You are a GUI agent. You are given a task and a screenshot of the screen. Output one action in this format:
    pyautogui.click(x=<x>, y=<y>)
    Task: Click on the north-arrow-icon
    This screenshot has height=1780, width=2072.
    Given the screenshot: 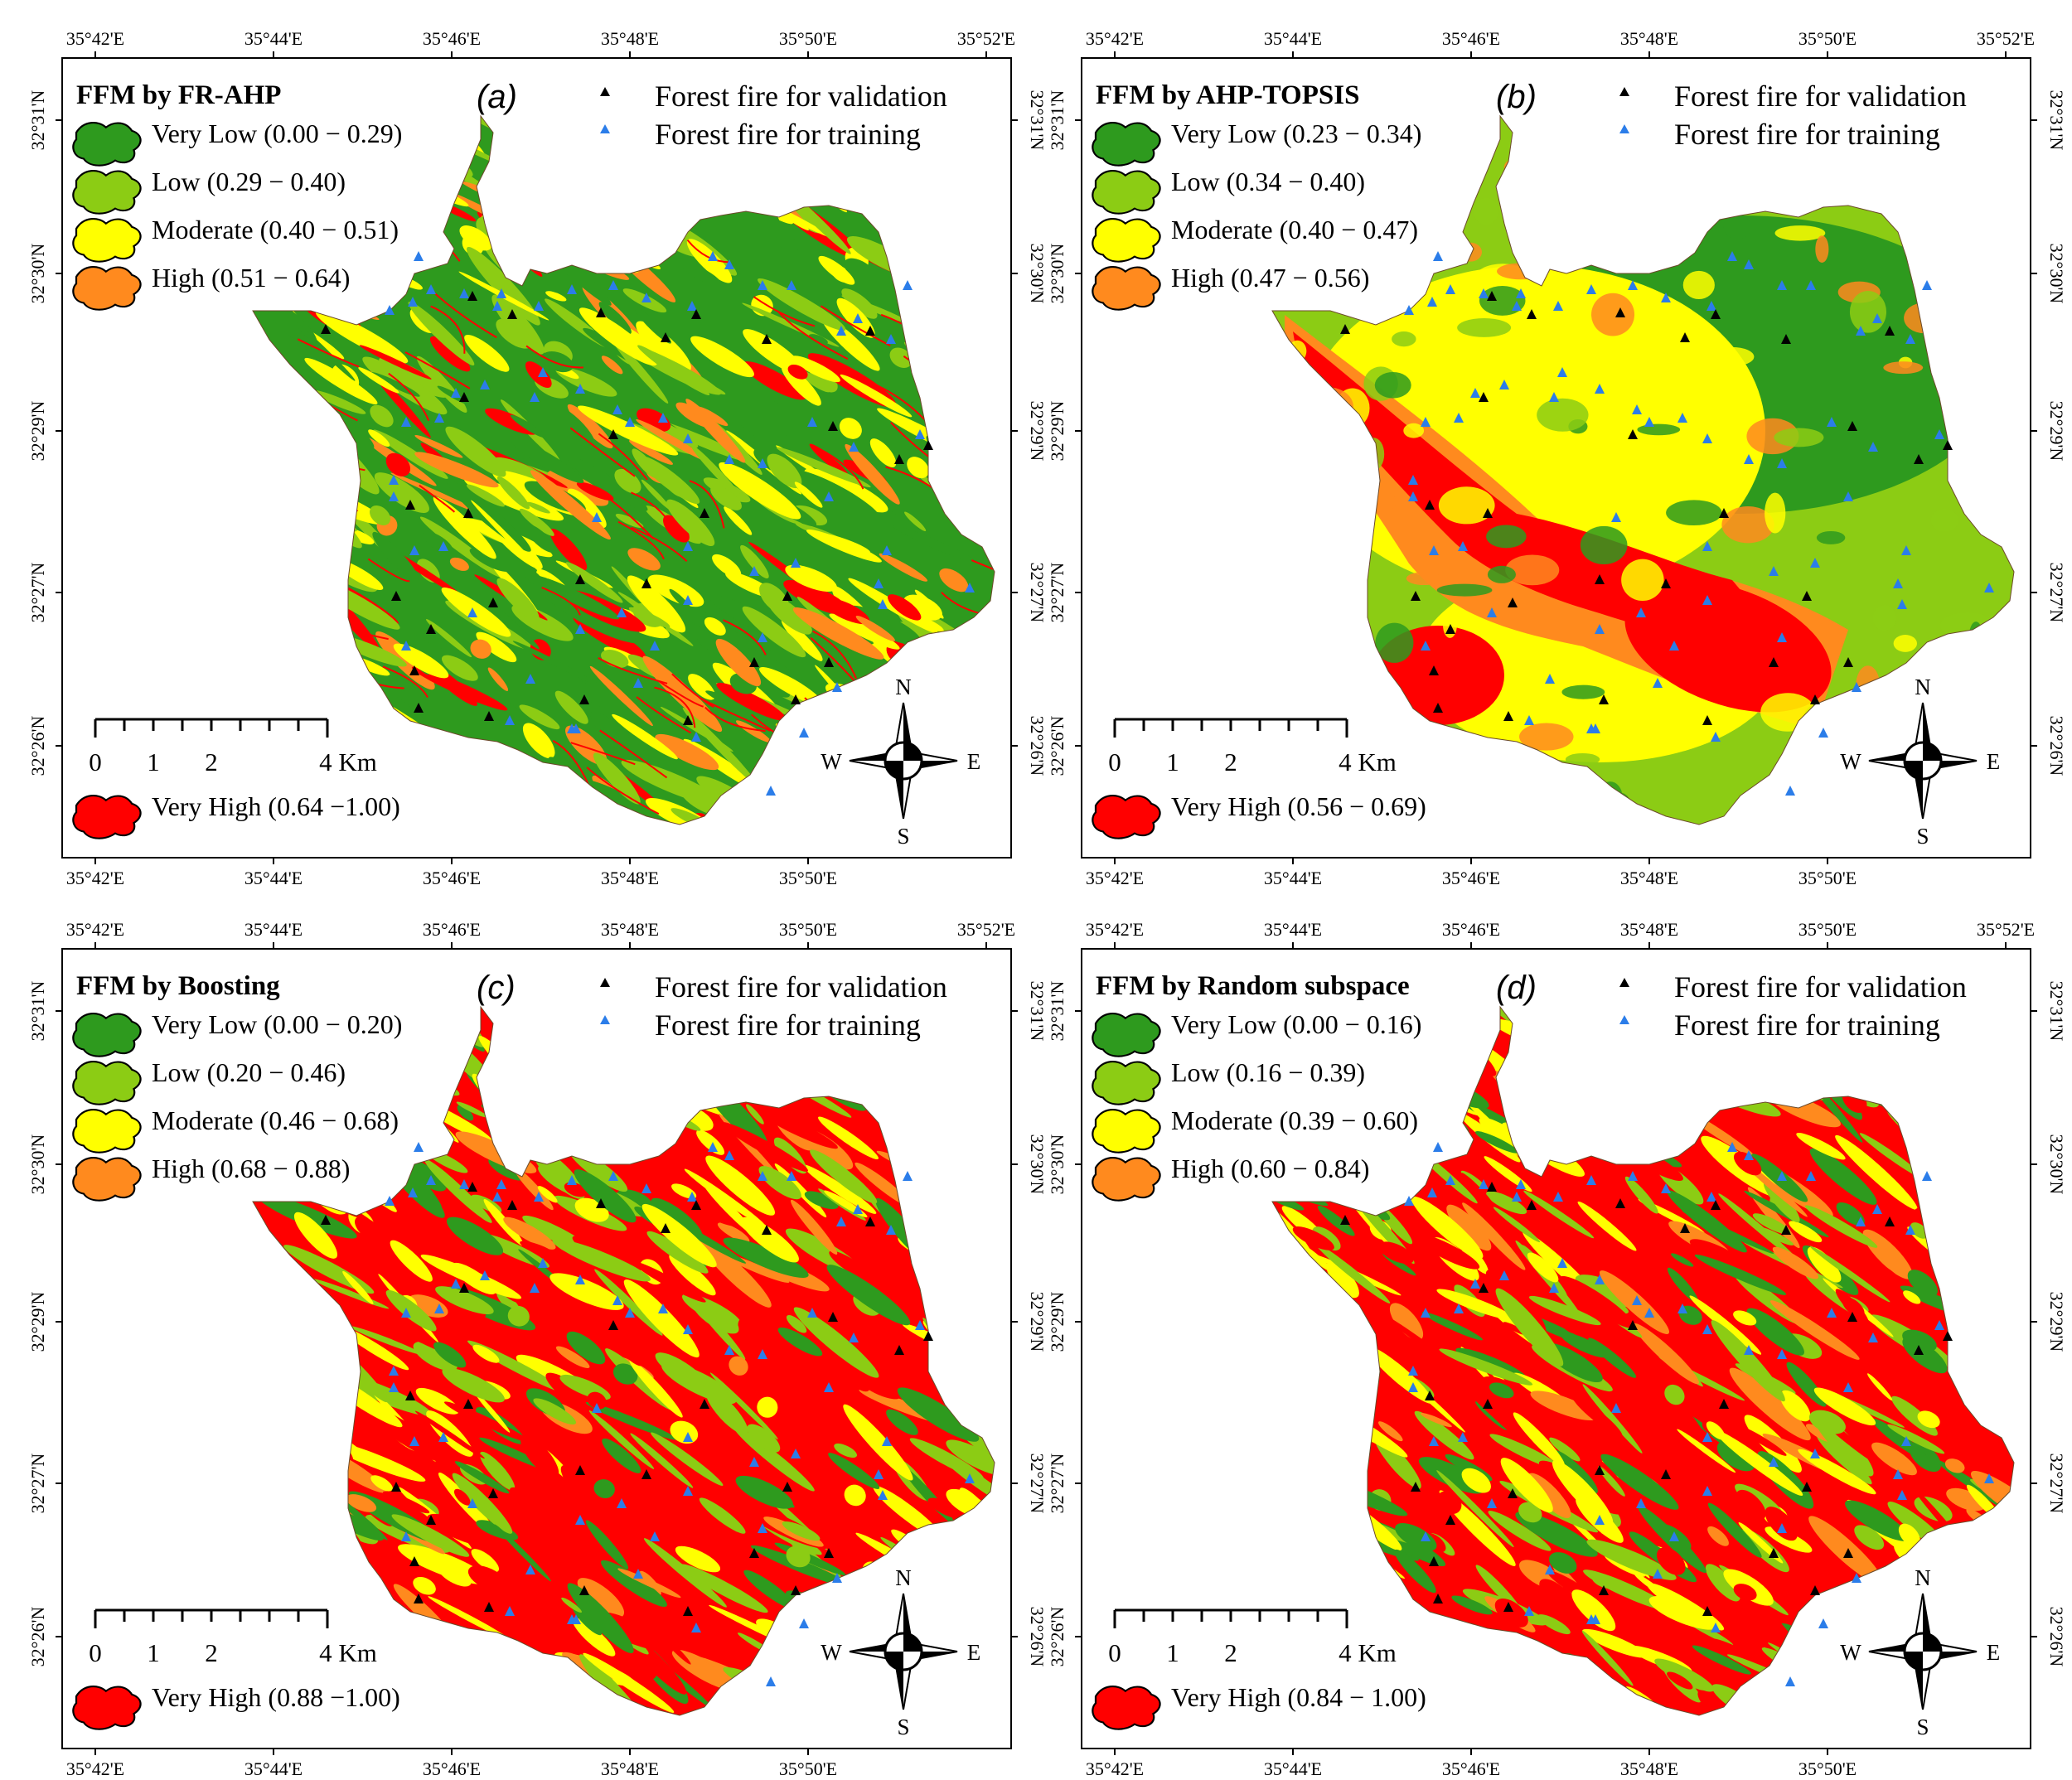 What is the action you would take?
    pyautogui.click(x=903, y=761)
    